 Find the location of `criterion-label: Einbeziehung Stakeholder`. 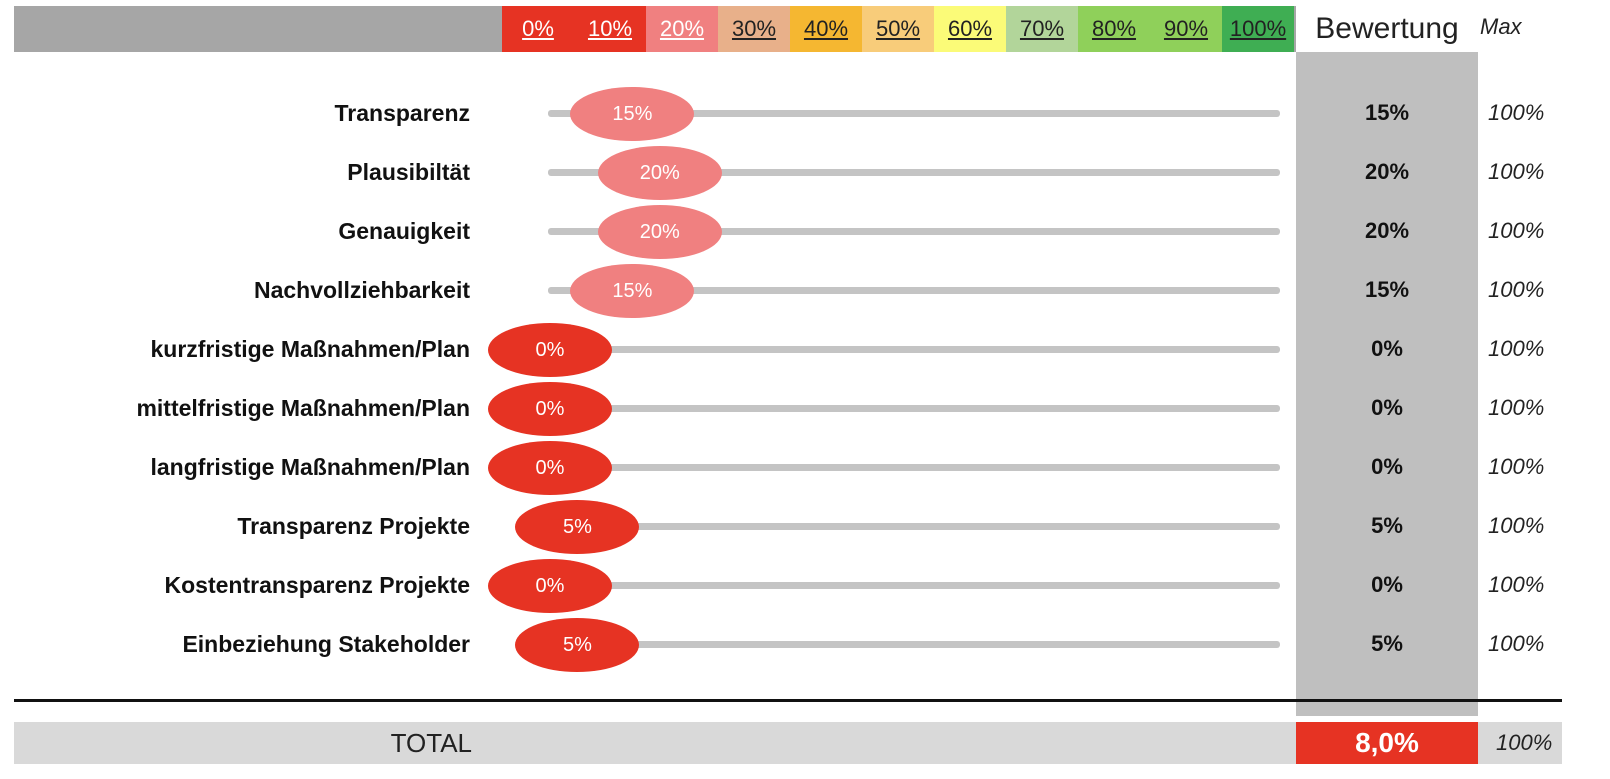

criterion-label: Einbeziehung Stakeholder is located at coordinates (326, 643).